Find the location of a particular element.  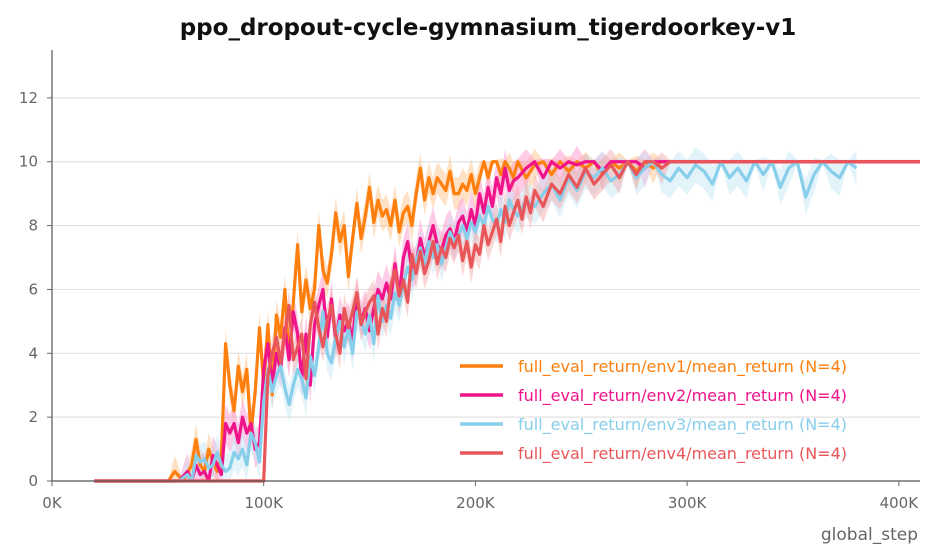

y-tick-label: 8 is located at coordinates (33, 226).